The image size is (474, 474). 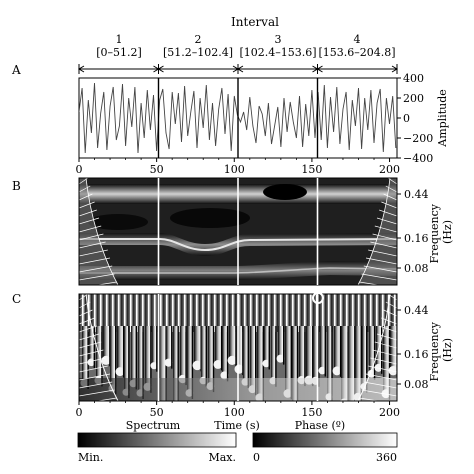 I want to click on panel-c-interval-dividers, so click(x=238, y=347).